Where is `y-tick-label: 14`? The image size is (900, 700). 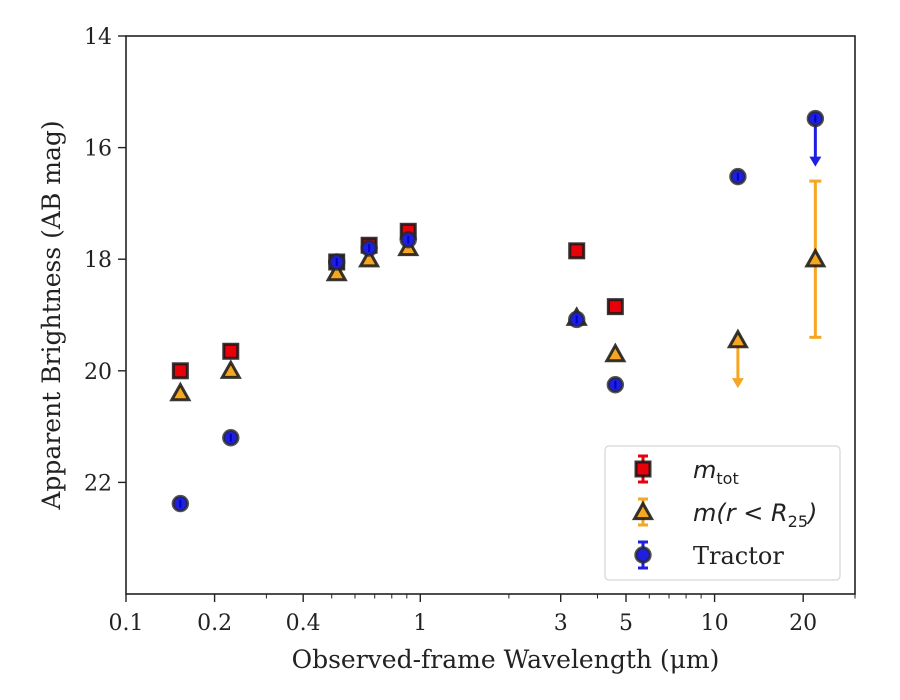
y-tick-label: 14 is located at coordinates (98, 37).